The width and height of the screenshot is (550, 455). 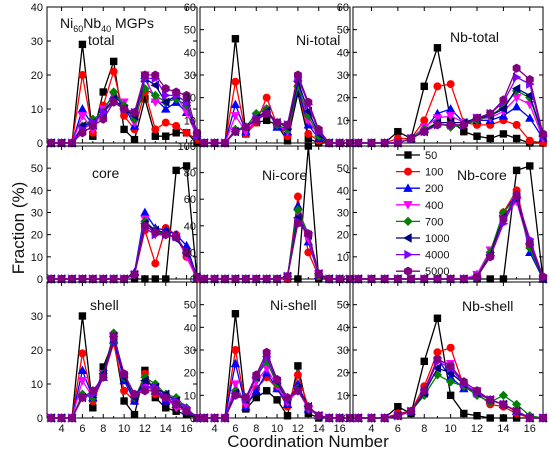 I want to click on x-tick-label: 10, so click(x=277, y=429).